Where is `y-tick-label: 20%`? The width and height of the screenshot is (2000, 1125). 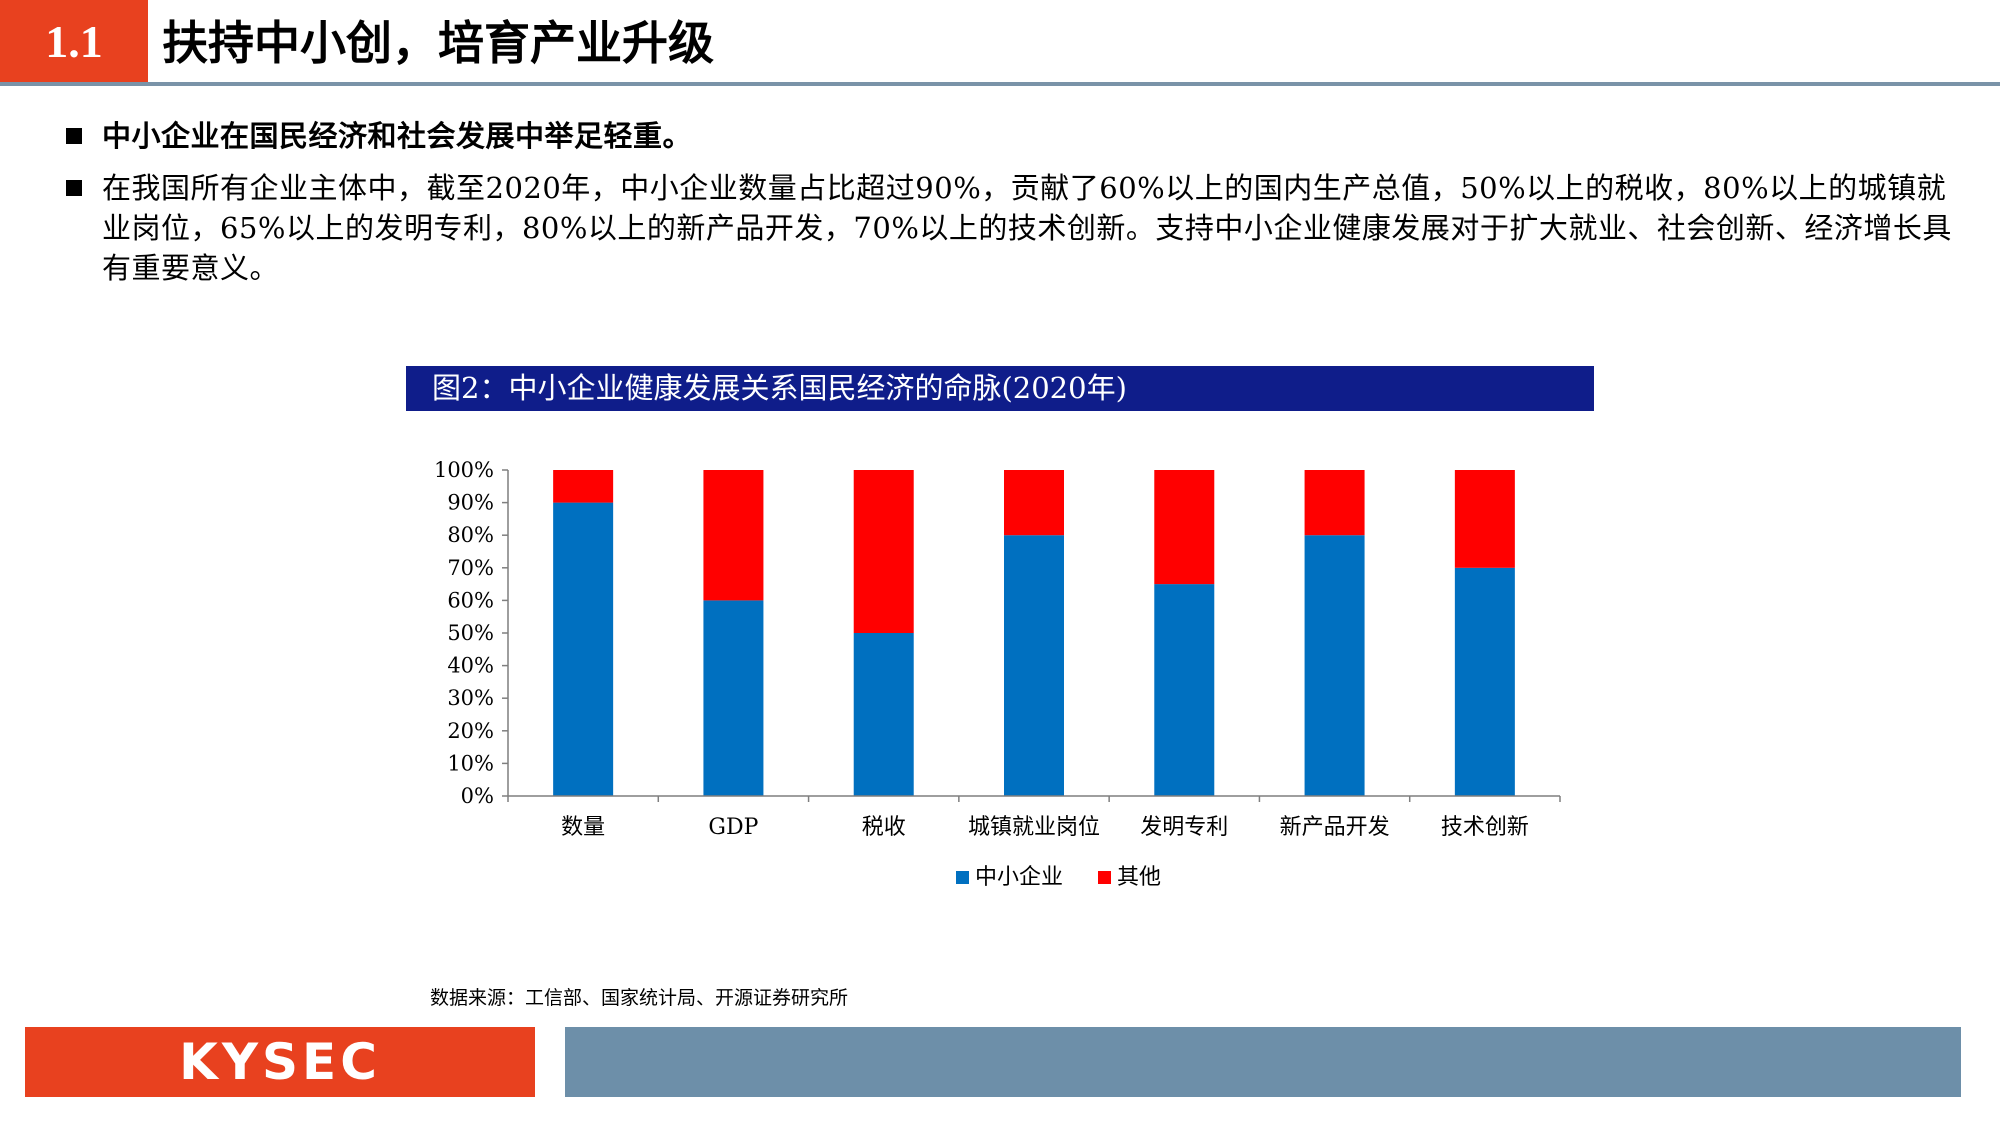
y-tick-label: 20% is located at coordinates (470, 731).